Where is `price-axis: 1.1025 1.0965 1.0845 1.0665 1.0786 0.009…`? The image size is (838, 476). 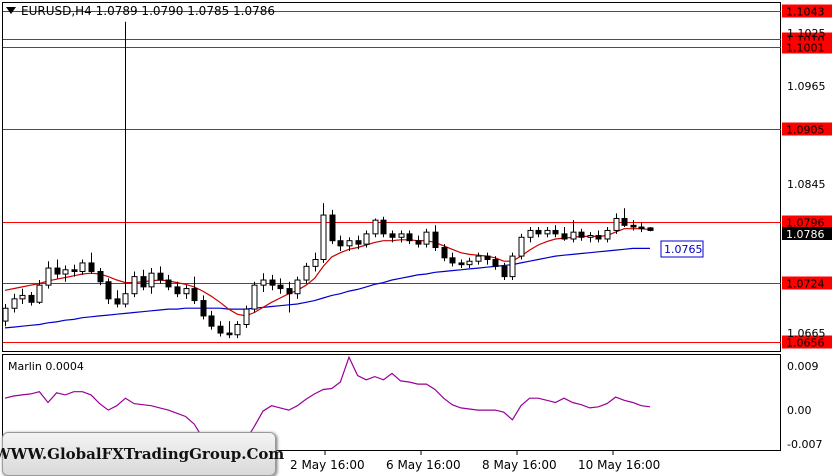 price-axis: 1.1025 1.0965 1.0845 1.0665 1.0786 0.009… is located at coordinates (807, 239).